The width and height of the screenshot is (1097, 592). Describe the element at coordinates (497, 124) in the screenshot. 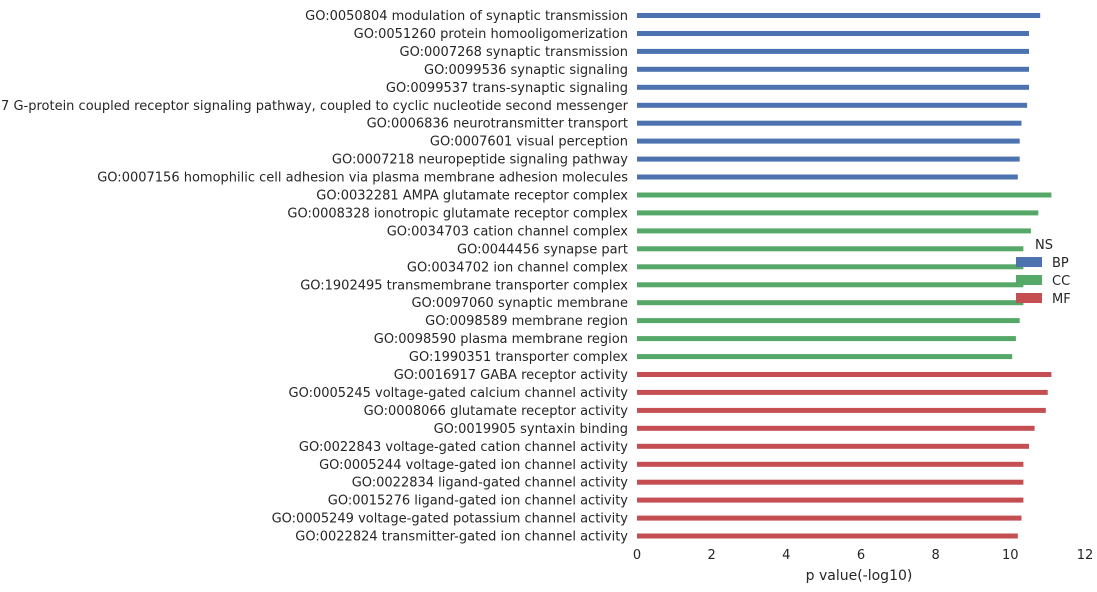

I see `category-label: GO:0006836 neurotransmitter transport` at that location.